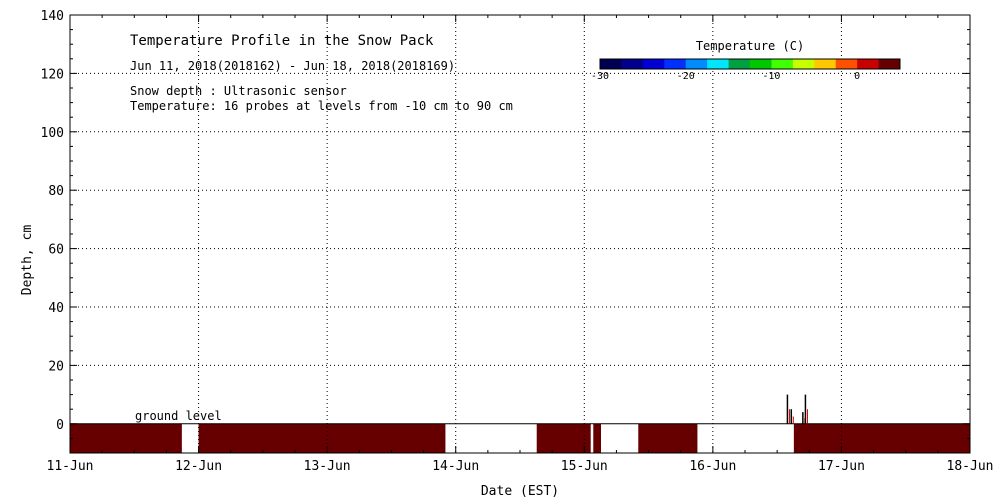 This screenshot has width=1000, height=500. Describe the element at coordinates (600, 76) in the screenshot. I see `colorbar-tick-label: -30` at that location.